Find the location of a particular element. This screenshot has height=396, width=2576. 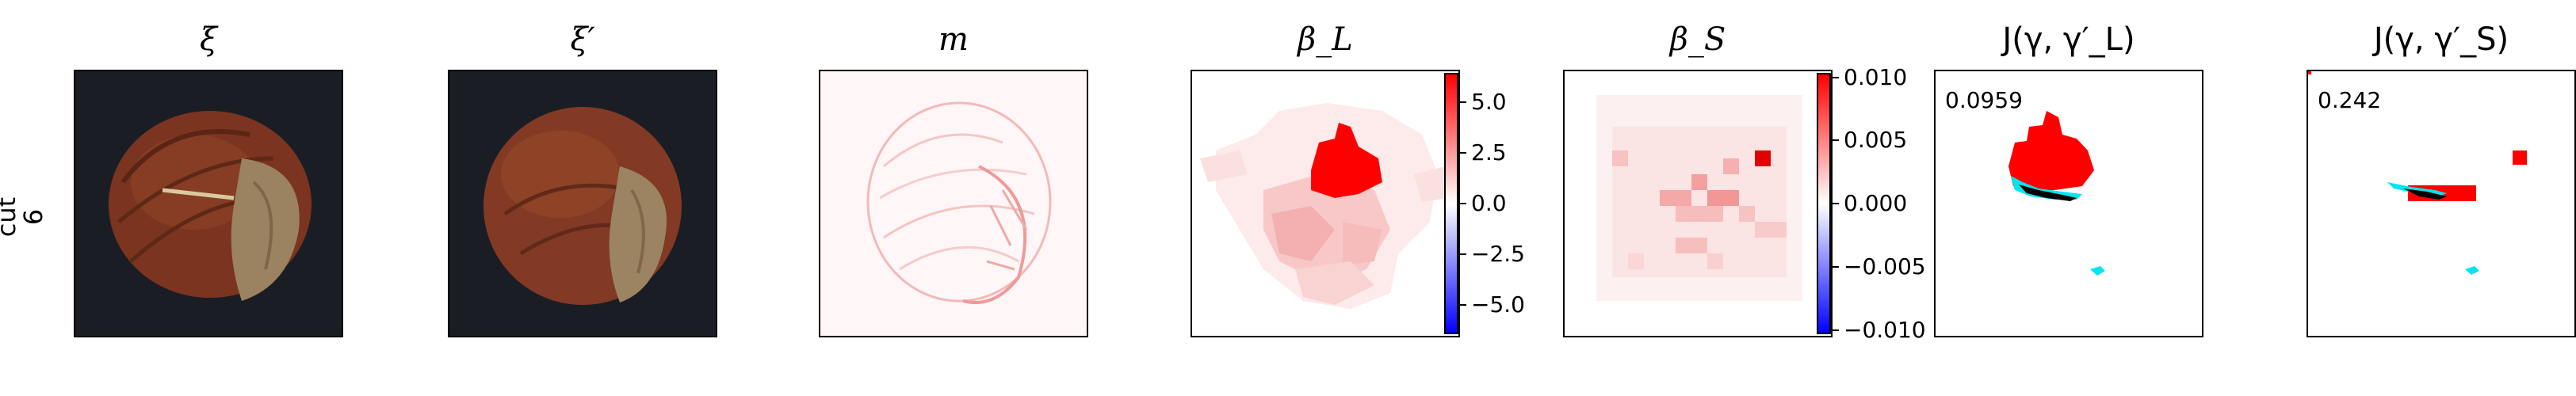

overlay-panel-j-l: 0.0959 is located at coordinates (2068, 203).